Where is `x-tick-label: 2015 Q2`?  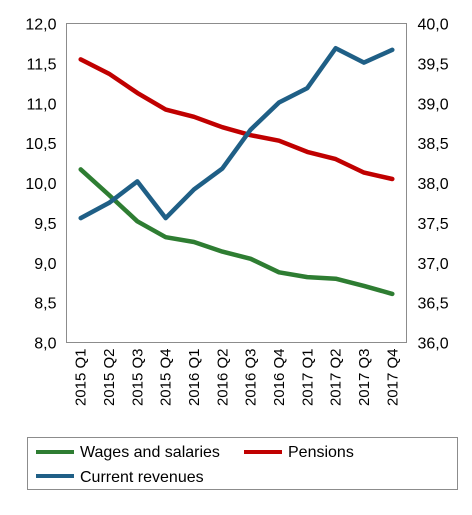 x-tick-label: 2015 Q2 is located at coordinates (109, 378).